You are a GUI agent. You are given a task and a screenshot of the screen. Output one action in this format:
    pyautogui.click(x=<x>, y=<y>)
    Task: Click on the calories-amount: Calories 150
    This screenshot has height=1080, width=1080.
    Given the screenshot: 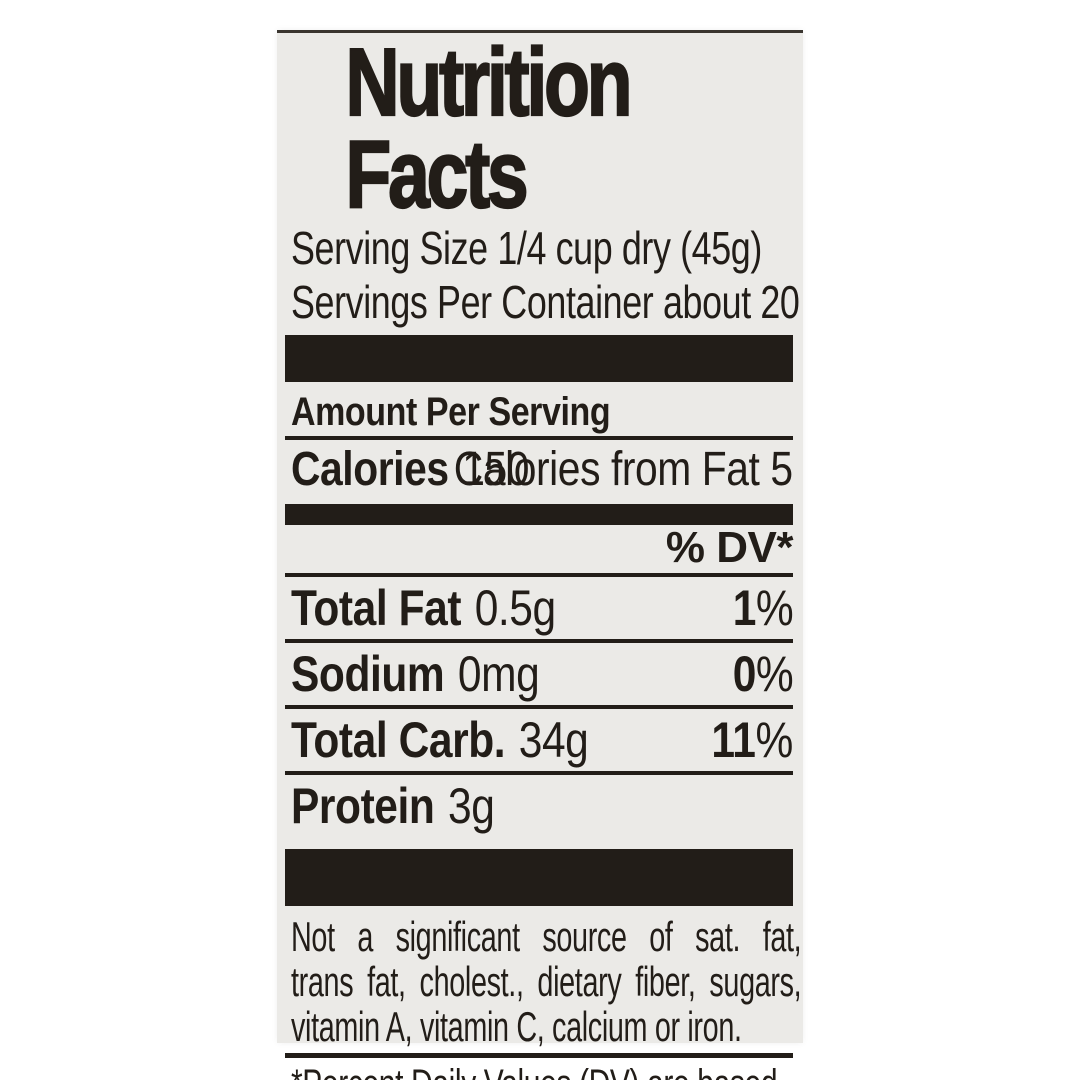 What is the action you would take?
    pyautogui.click(x=410, y=470)
    